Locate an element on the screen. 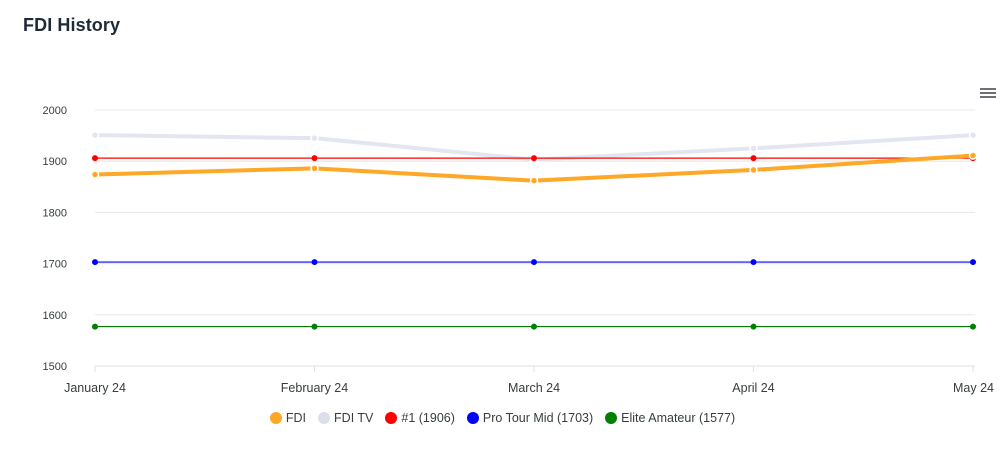 Image resolution: width=1005 pixels, height=454 pixels. y-tick-label: 1700 is located at coordinates (55, 265).